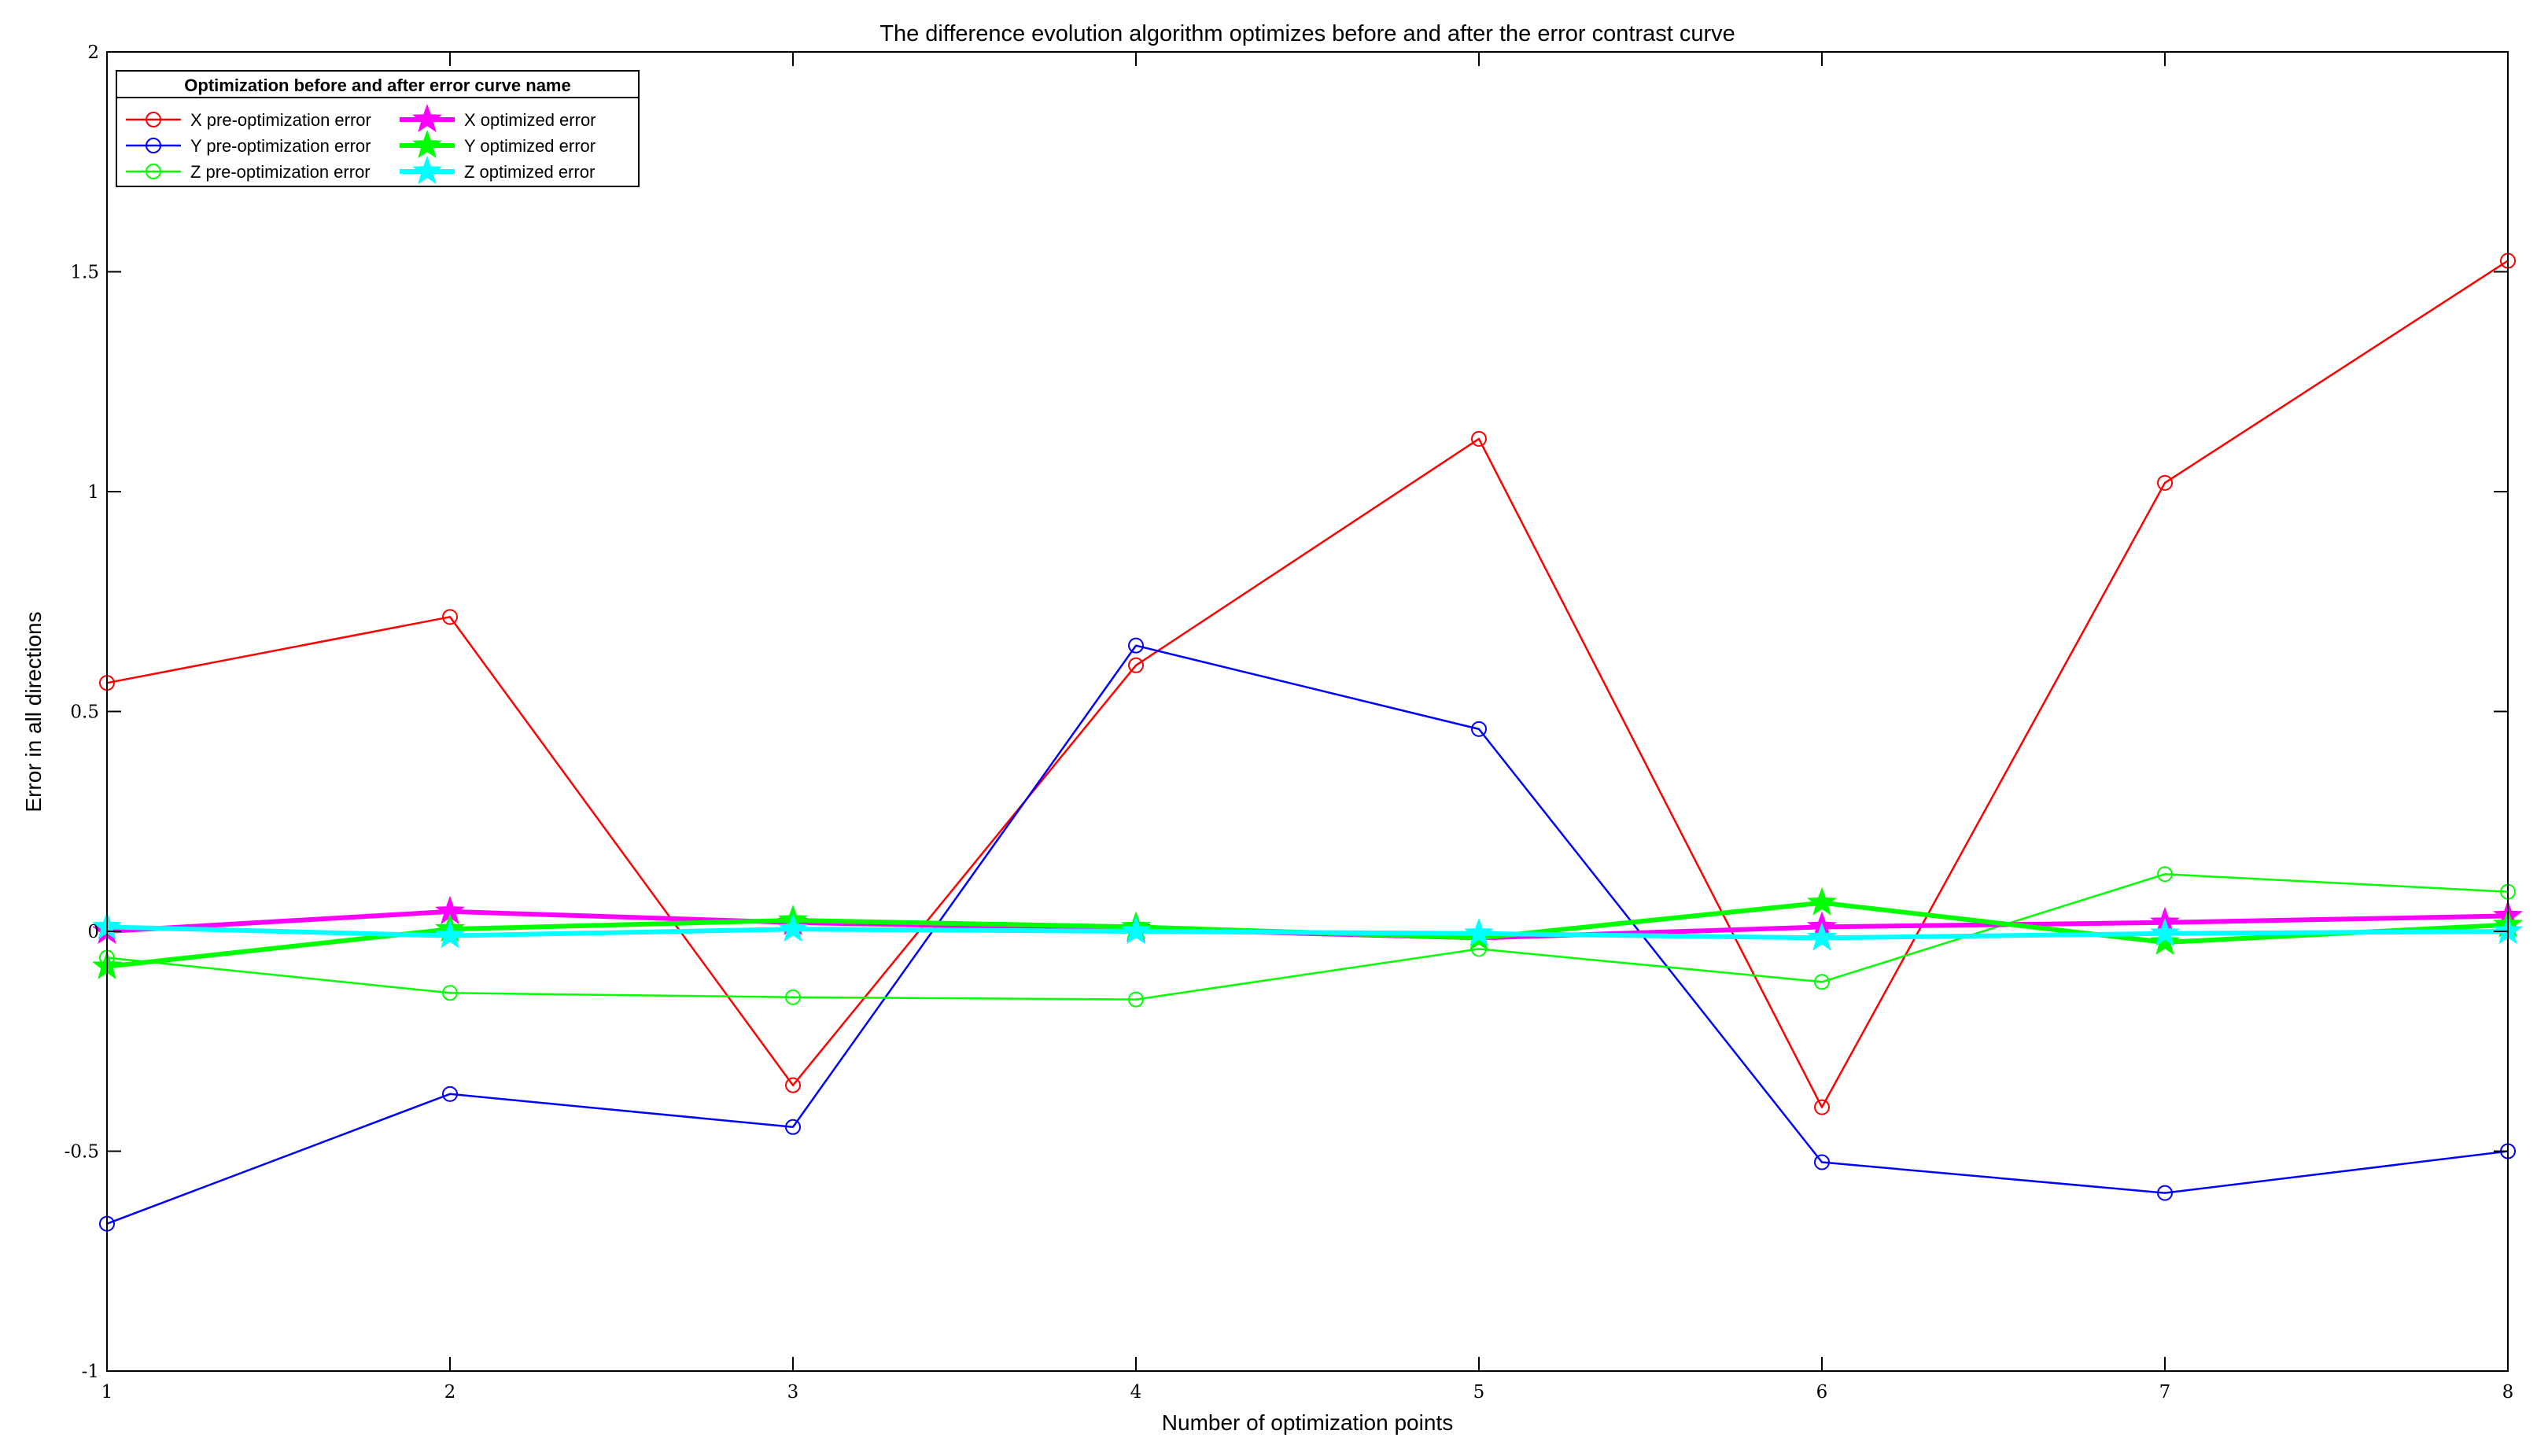 This screenshot has width=2537, height=1456. Describe the element at coordinates (2508, 1392) in the screenshot. I see `x-tick-label: 8` at that location.